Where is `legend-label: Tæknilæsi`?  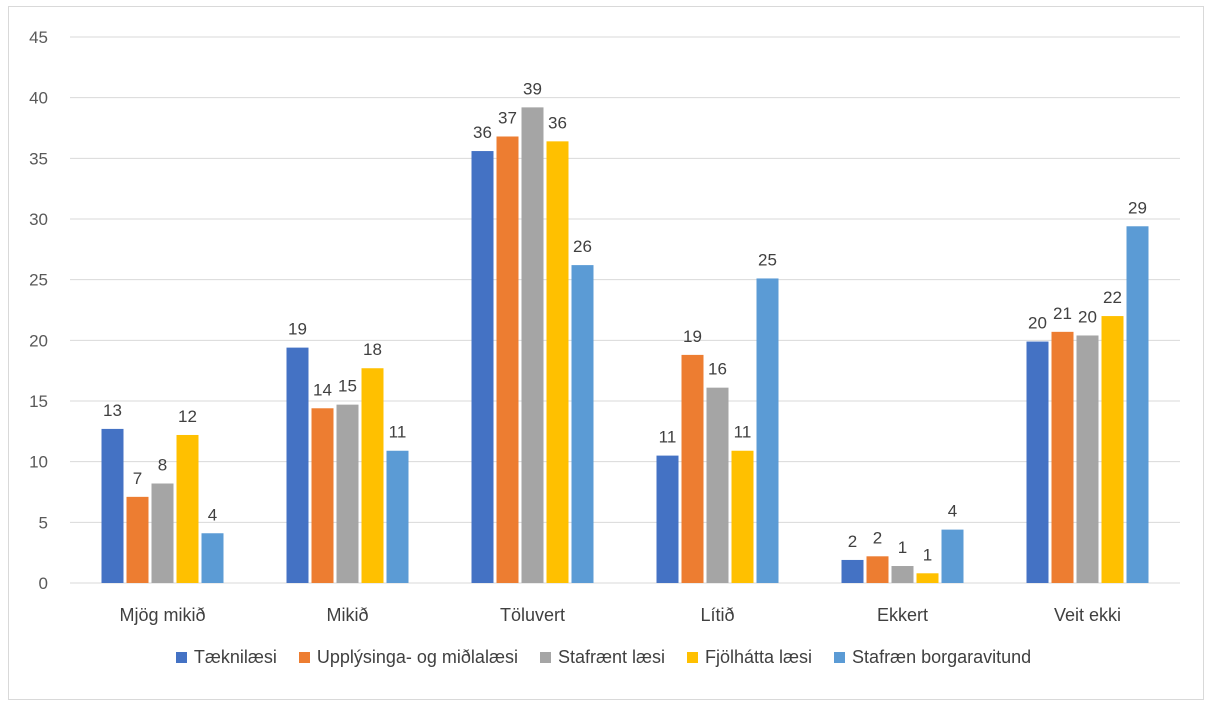
legend-label: Tæknilæsi is located at coordinates (235, 657).